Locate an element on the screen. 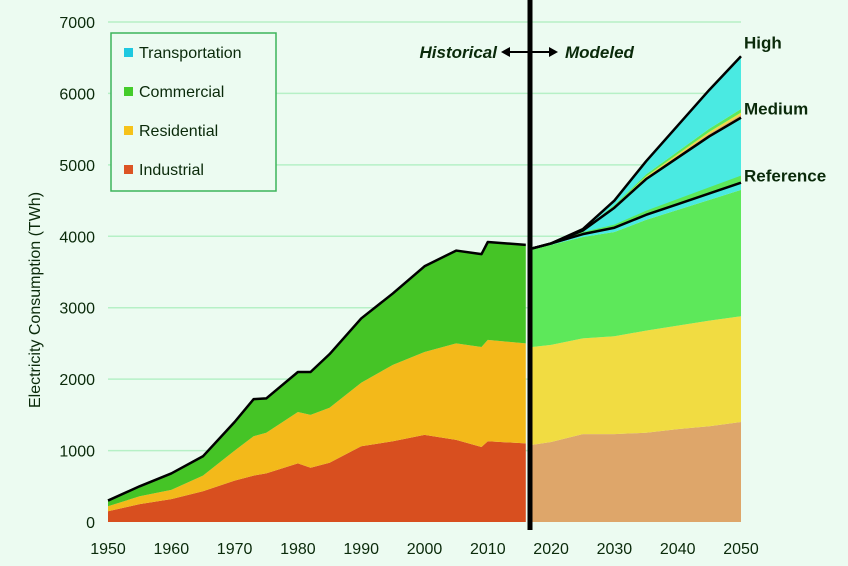 This screenshot has height=566, width=848. x-tick-label: 2030 is located at coordinates (615, 549).